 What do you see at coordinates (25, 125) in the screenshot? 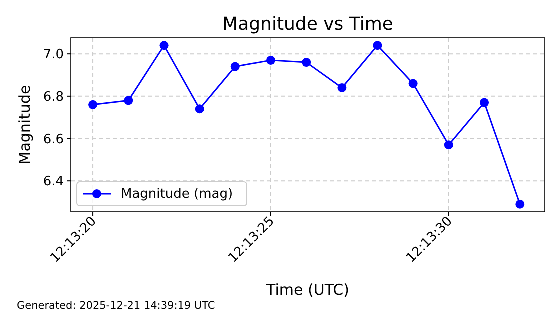
I see `y-axis-title: Magnitude` at bounding box center [25, 125].